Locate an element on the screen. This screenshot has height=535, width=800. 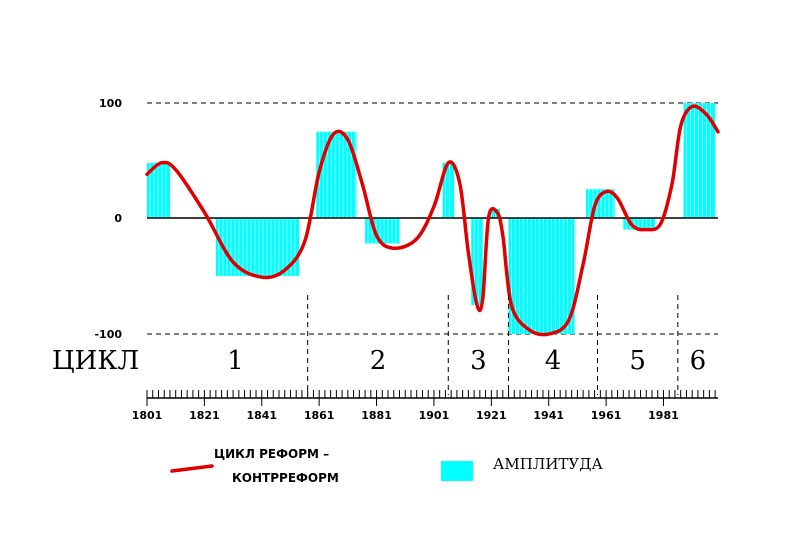
minor-ticks is located at coordinates (431, 398).